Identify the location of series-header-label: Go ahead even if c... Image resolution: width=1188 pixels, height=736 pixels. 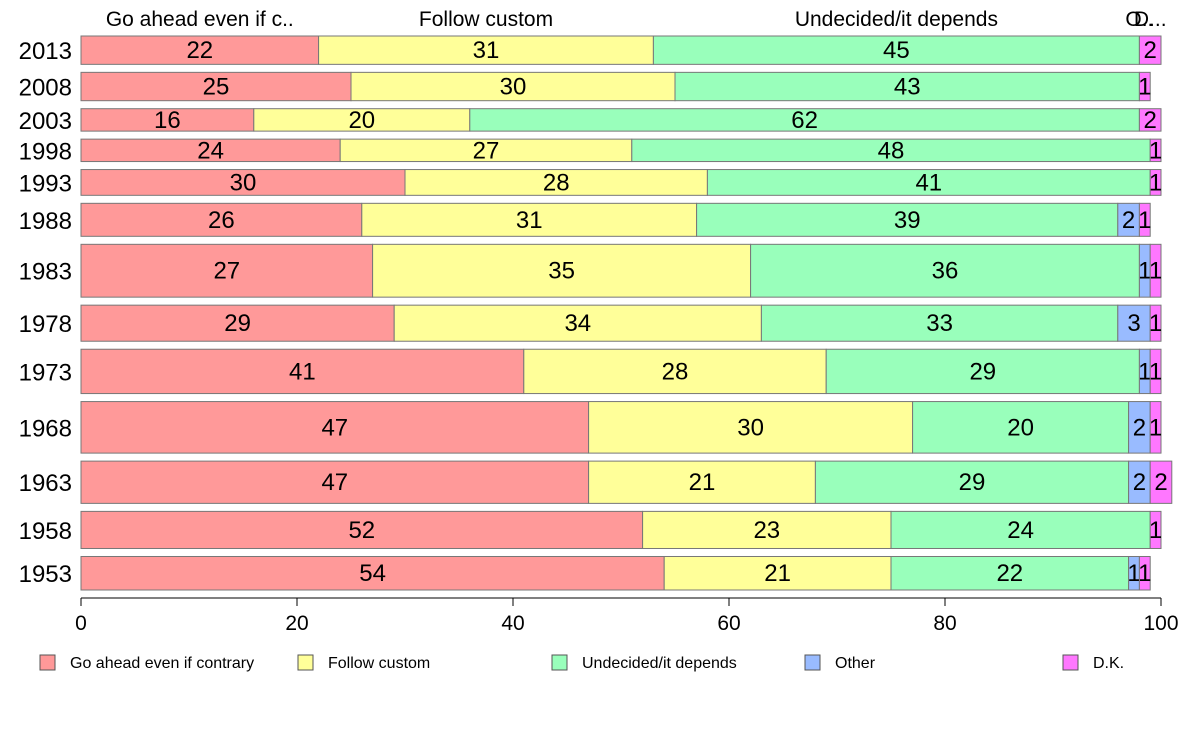
(200, 19).